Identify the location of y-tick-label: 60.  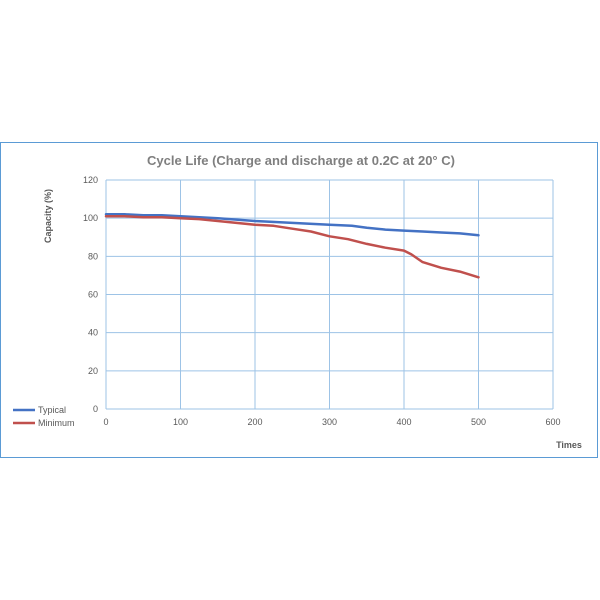
(93, 295).